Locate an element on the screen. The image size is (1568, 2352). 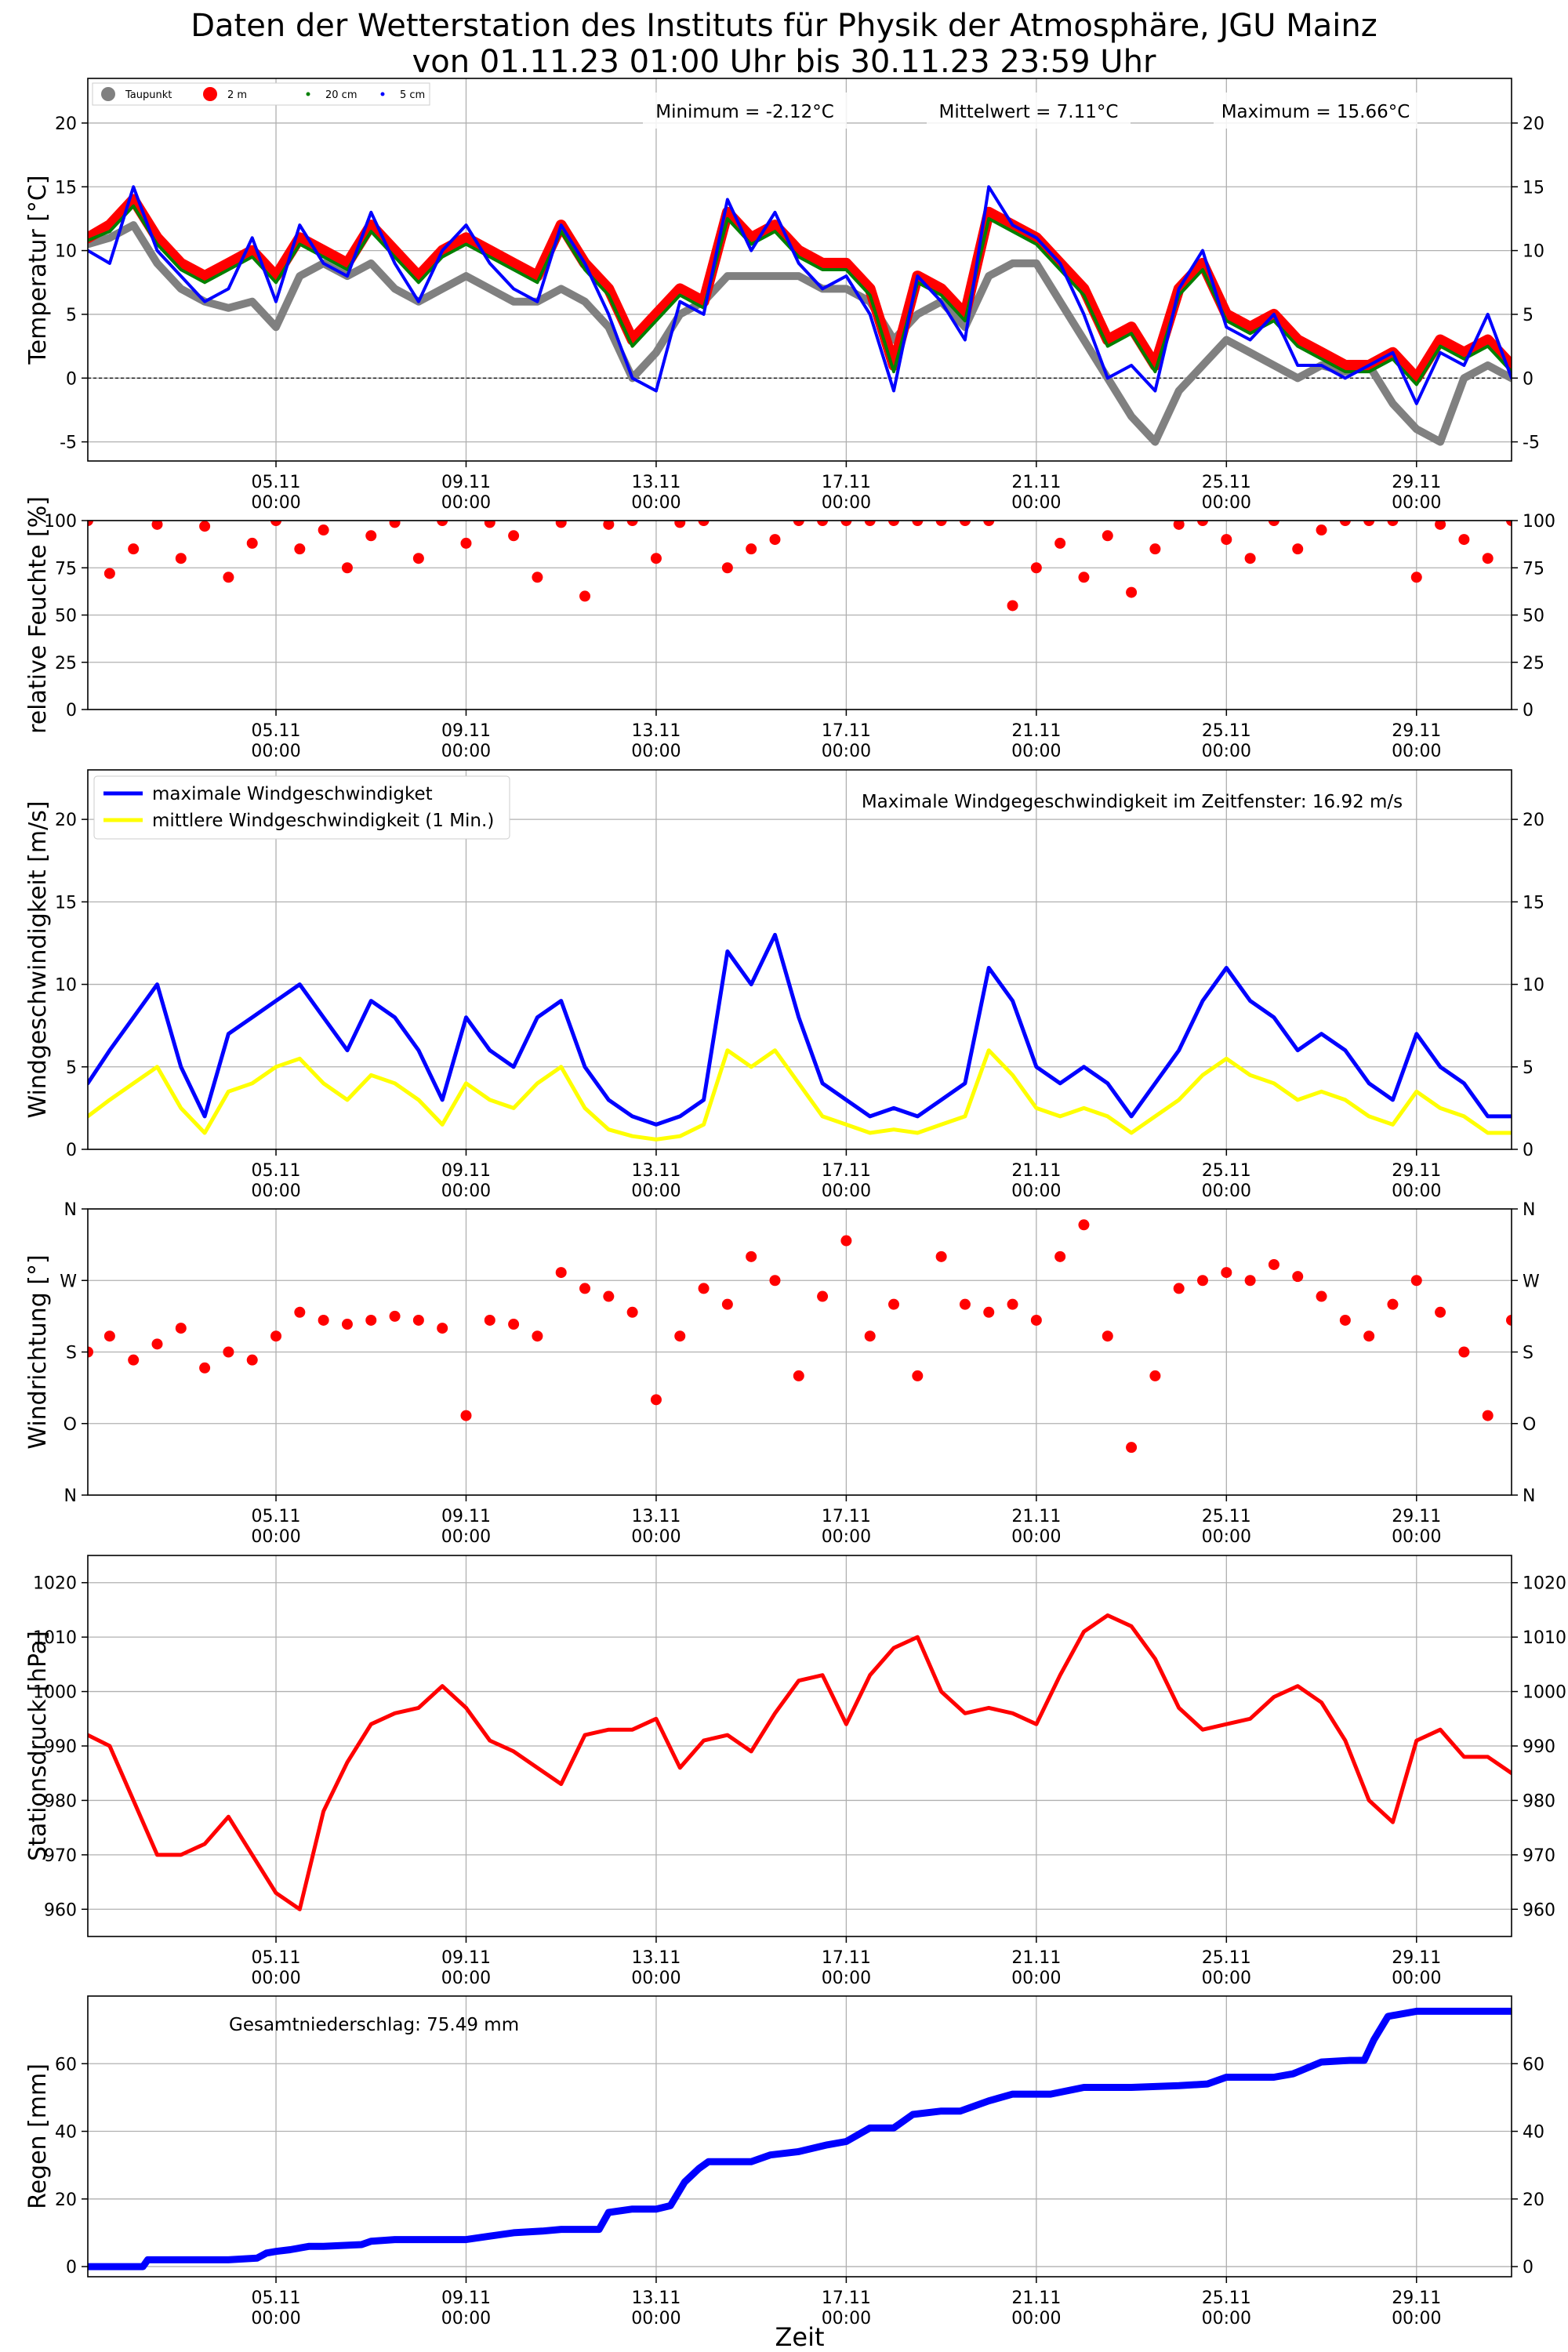
y-tick-label: 100 is located at coordinates (61, 522).